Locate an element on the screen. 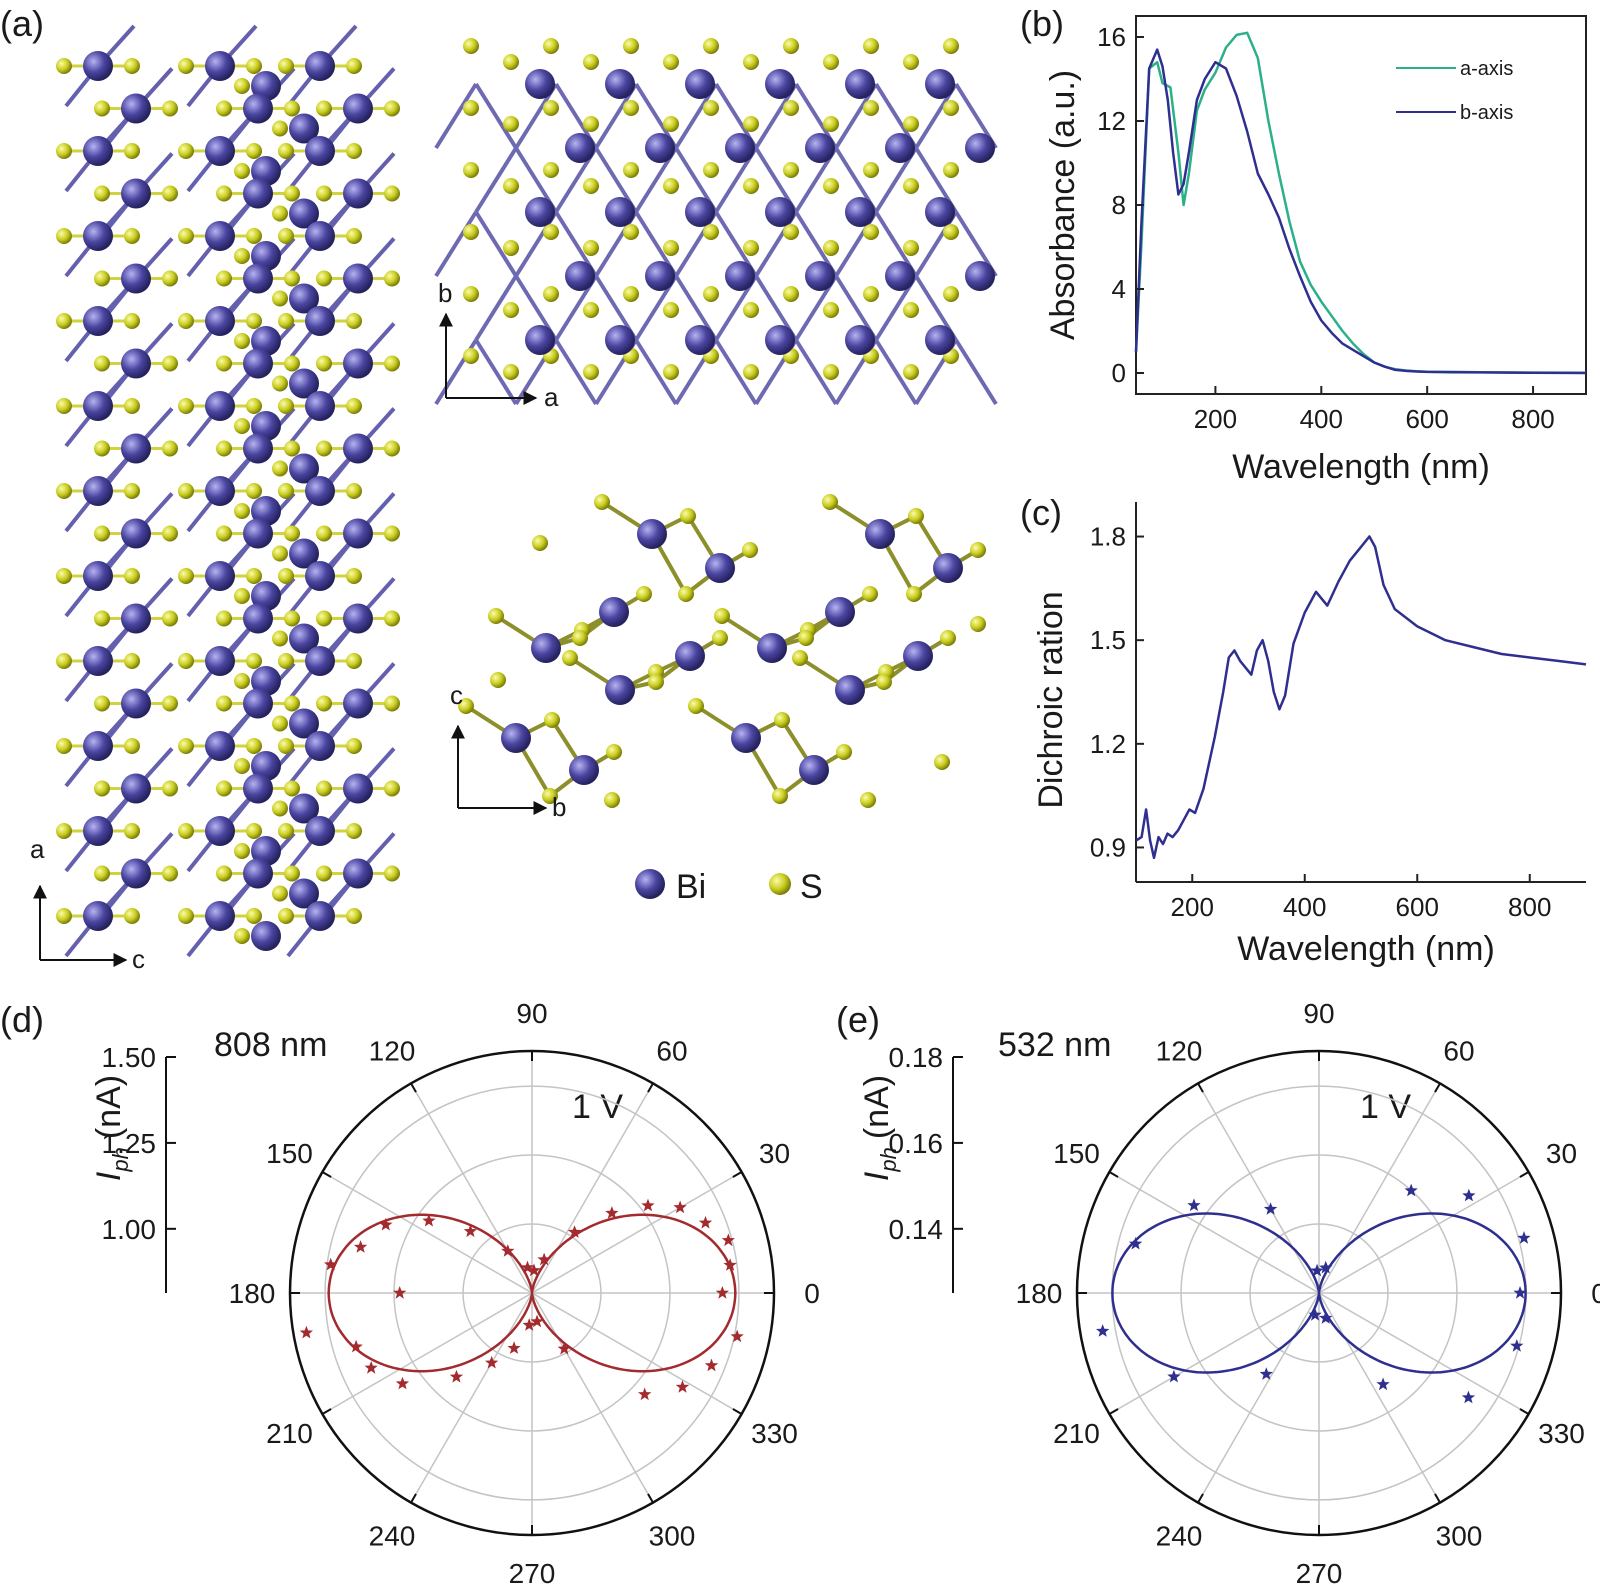 This screenshot has height=1588, width=1600. angle-tick-label: 60 is located at coordinates (1458, 1051).